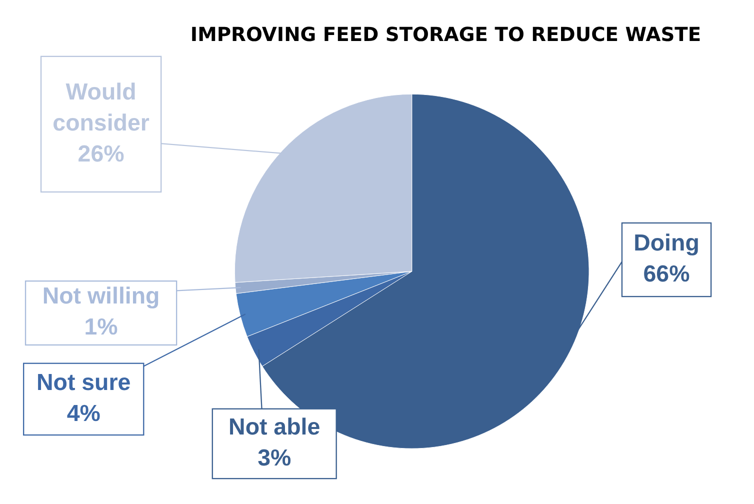  I want to click on slice-label: Not willing, so click(101, 295).